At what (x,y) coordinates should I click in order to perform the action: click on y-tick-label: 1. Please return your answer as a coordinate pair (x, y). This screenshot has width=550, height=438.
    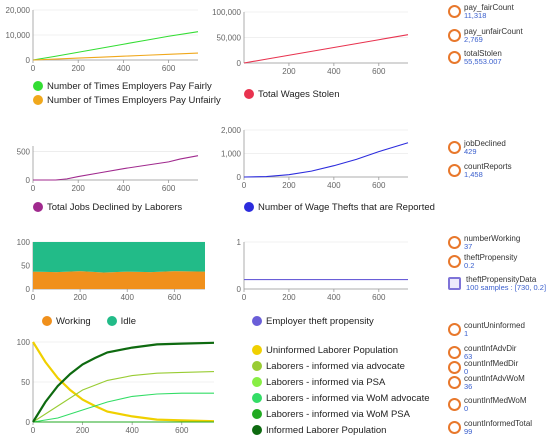
    Looking at the image, I should click on (239, 242).